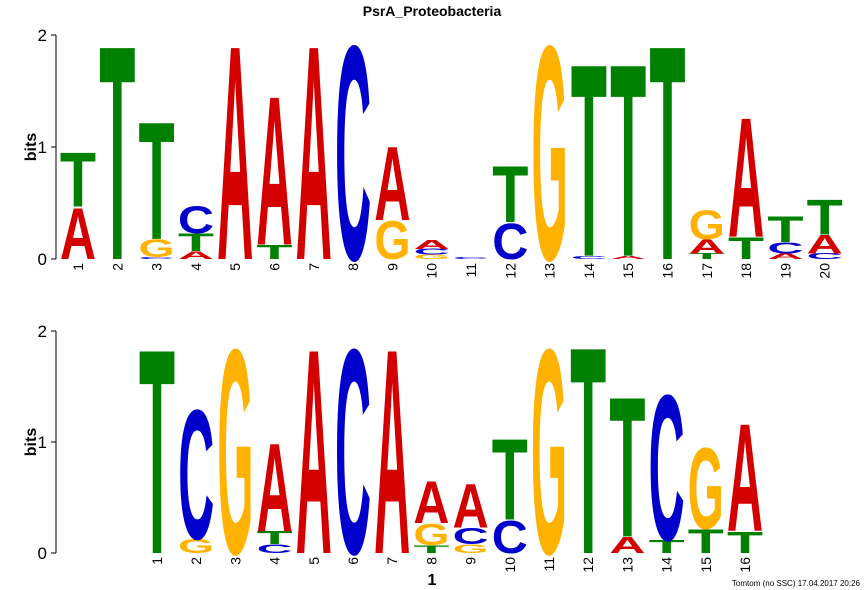 This screenshot has height=590, width=865. Describe the element at coordinates (196, 561) in the screenshot. I see `x-tick-label: 2` at that location.